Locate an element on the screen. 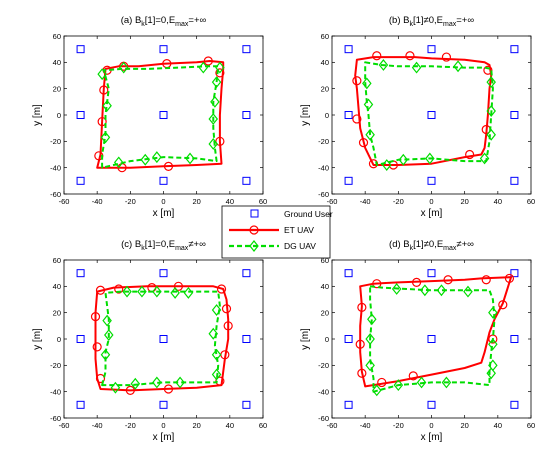 The height and width of the screenshot is (455, 550). panel-title-text: (b) B is located at coordinates (399, 20).